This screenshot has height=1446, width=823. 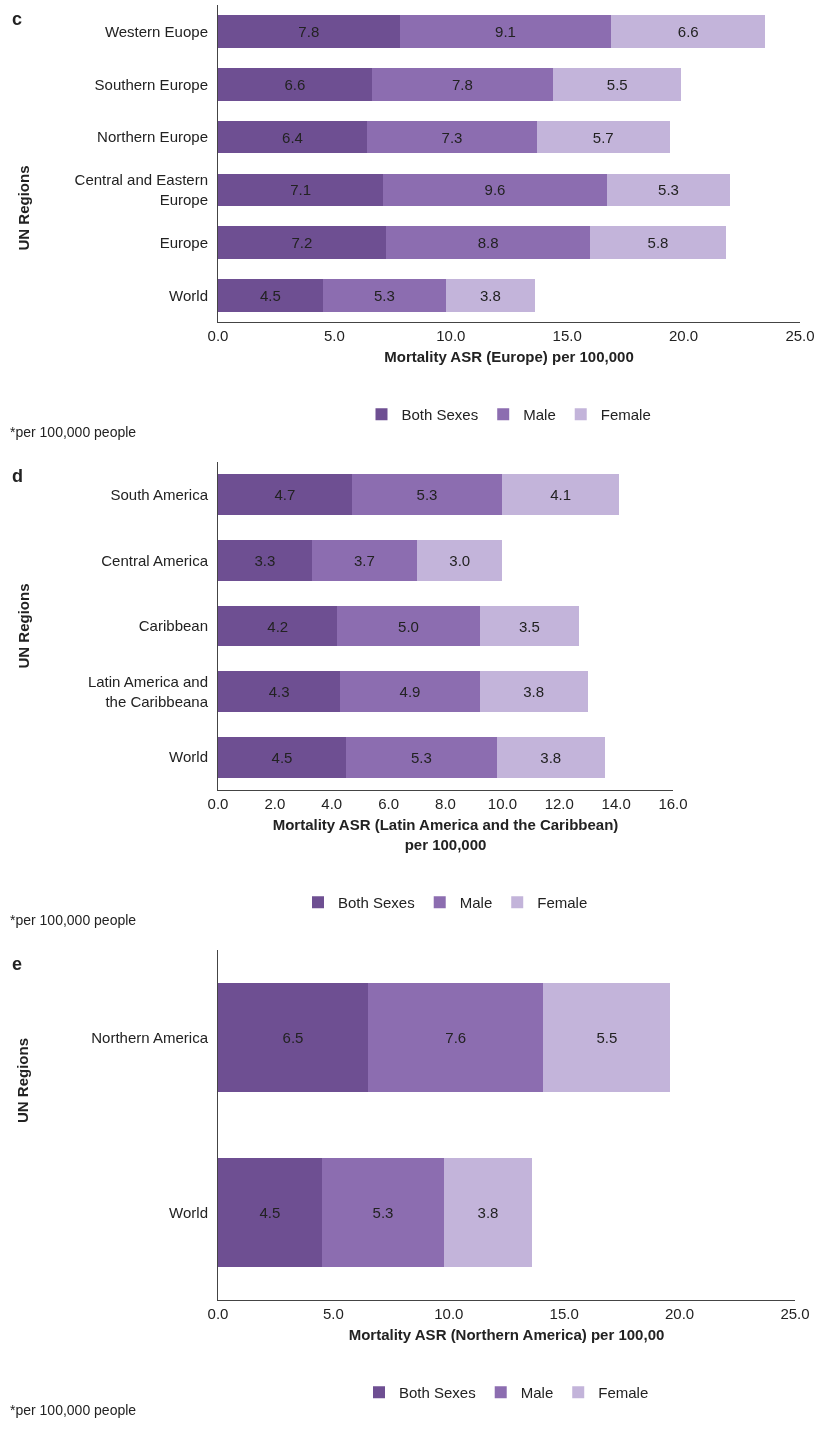 What do you see at coordinates (159, 495) in the screenshot?
I see `y-tick-label: South America` at bounding box center [159, 495].